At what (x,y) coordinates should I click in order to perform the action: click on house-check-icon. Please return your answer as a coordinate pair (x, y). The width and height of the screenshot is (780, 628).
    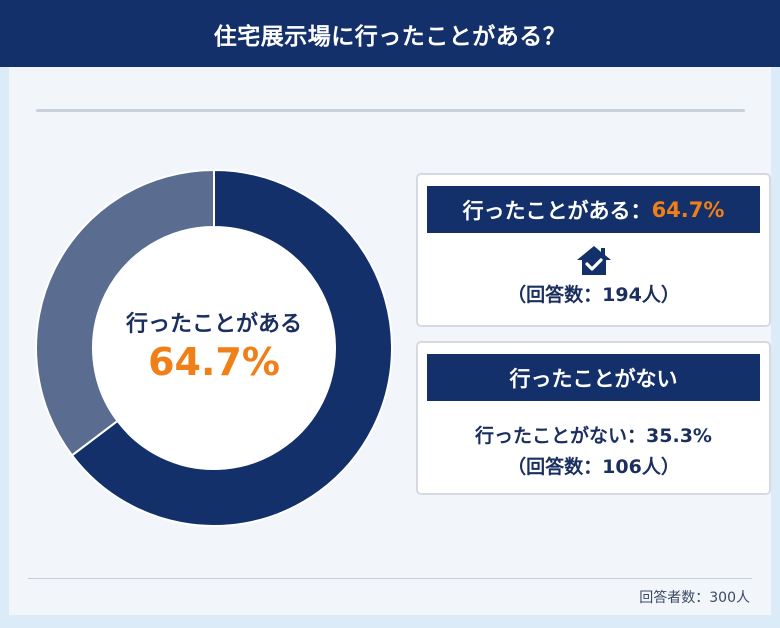
    Looking at the image, I should click on (593, 260).